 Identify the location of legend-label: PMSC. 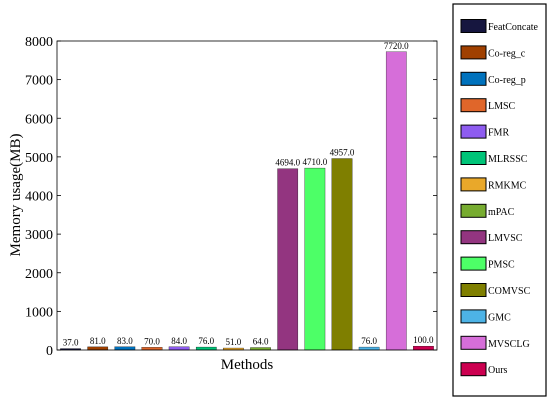
(501, 265).